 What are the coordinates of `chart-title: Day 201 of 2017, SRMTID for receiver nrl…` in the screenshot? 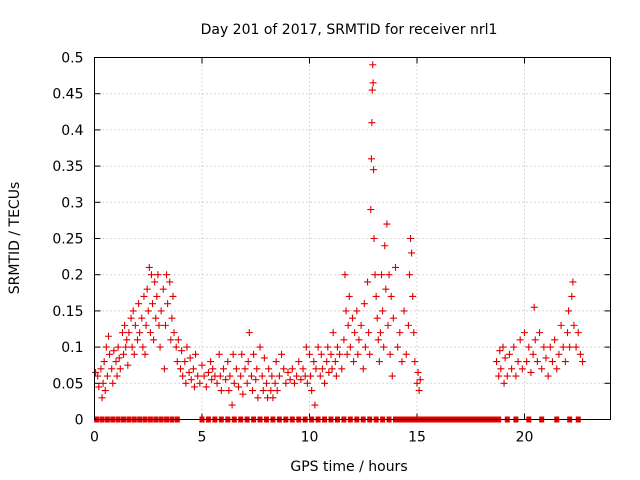 It's located at (349, 30).